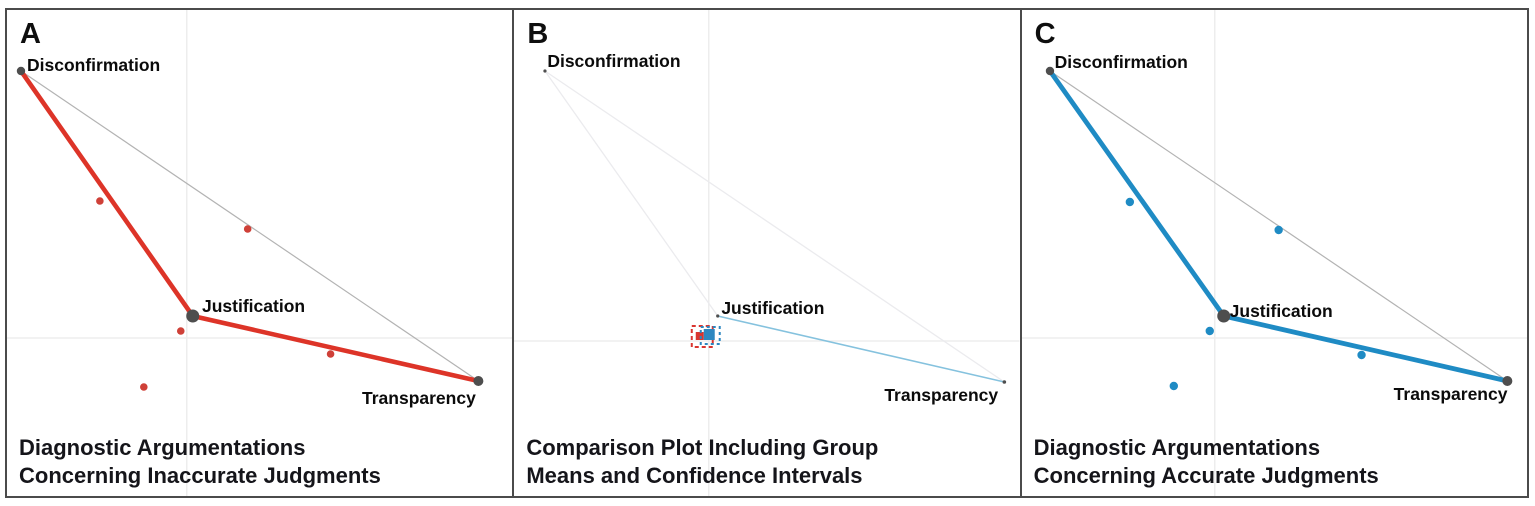  What do you see at coordinates (200, 475) in the screenshot?
I see `panel-a-caption-line2: Concerning Inaccurate Judgments` at bounding box center [200, 475].